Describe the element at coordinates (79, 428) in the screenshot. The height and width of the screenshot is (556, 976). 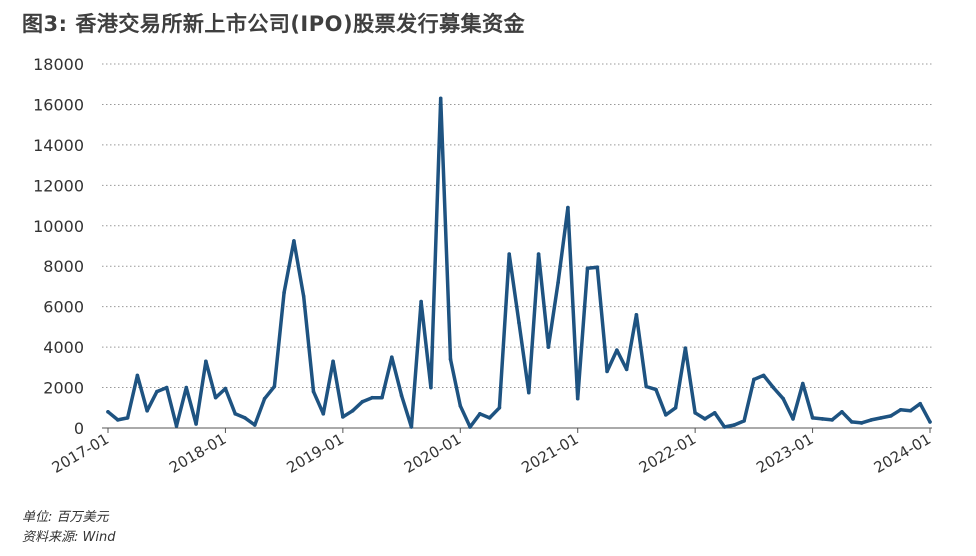
I see `y-tick-label: 0` at that location.